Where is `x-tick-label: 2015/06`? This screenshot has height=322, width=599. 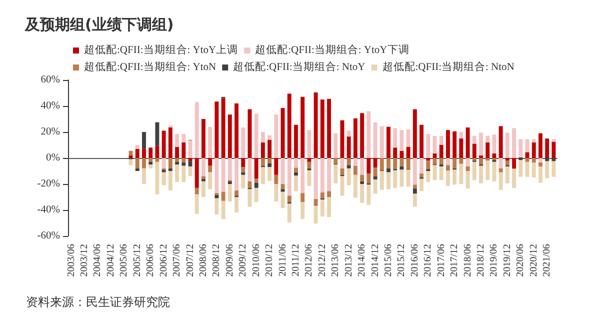
x-tick-label: 2015/06 is located at coordinates (388, 260).